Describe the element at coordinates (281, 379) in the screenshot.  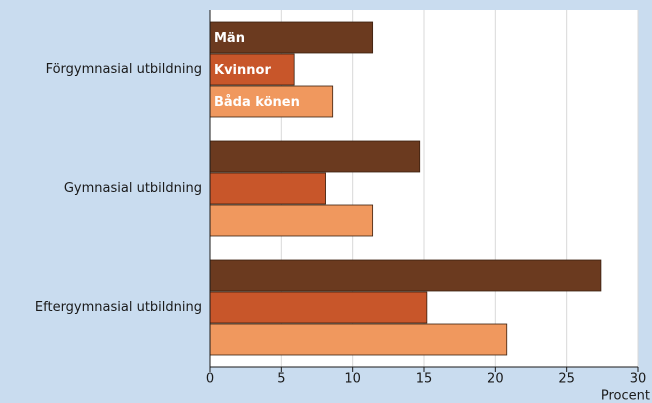
I see `x-tick-label: 5` at that location.